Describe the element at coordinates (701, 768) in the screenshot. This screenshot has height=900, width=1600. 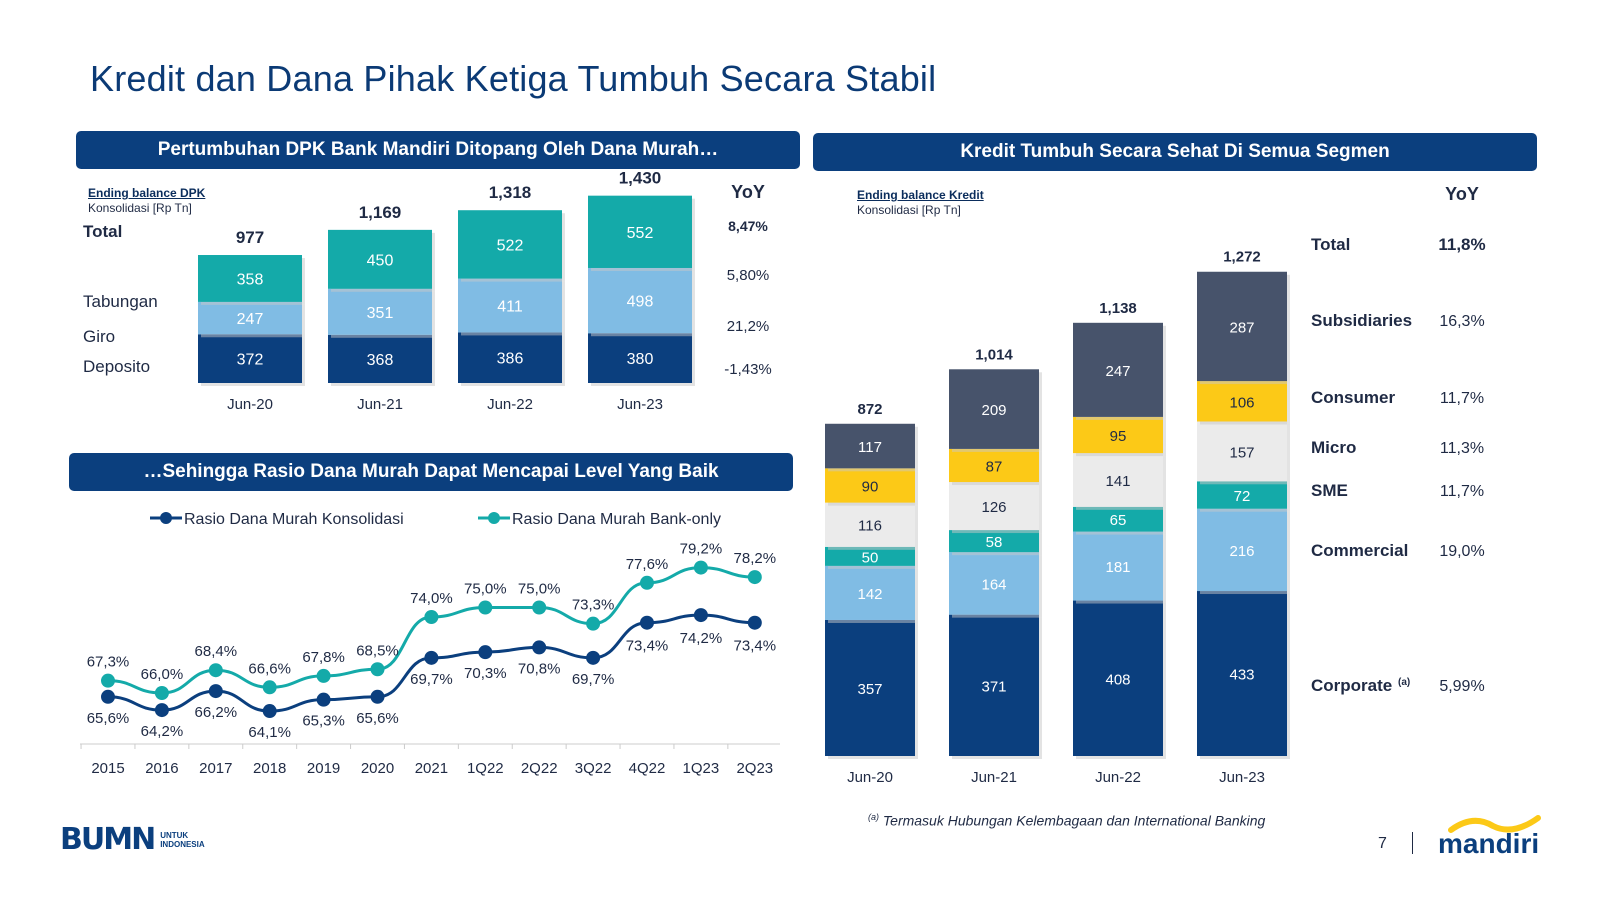
I see `x-tick-label: 1Q23` at that location.